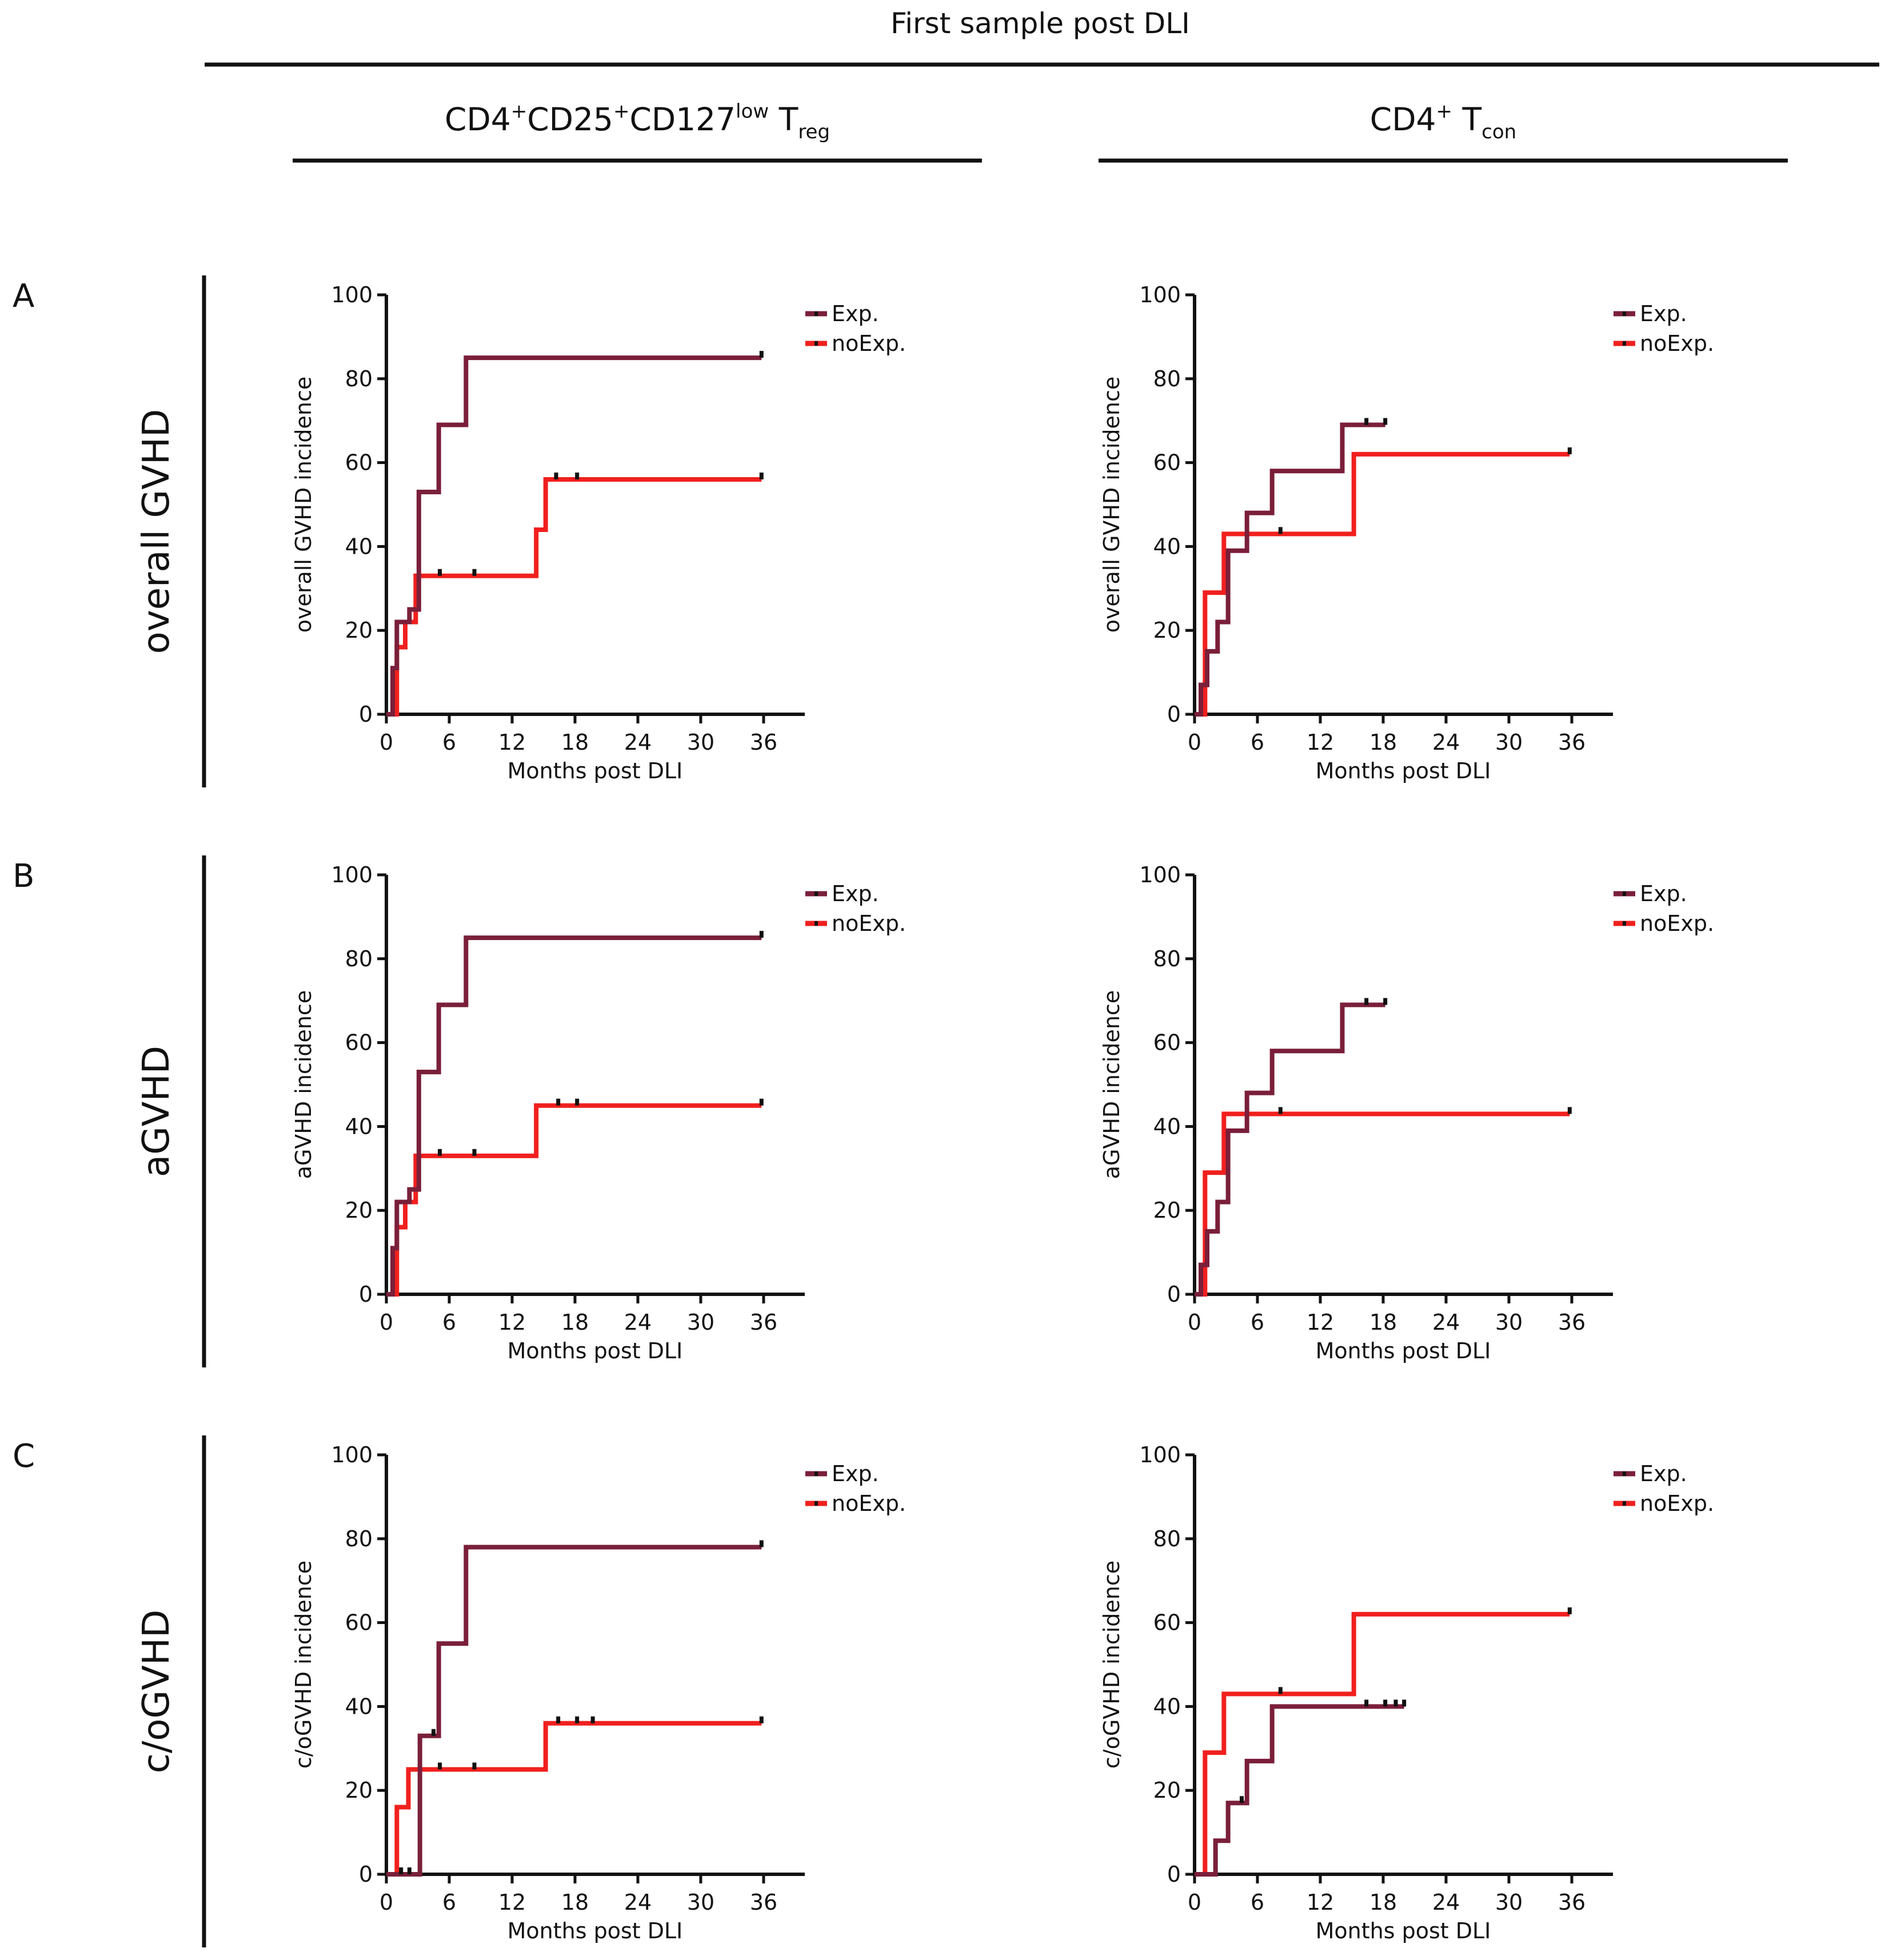 This screenshot has width=1885, height=1960. I want to click on column-title-part: reg, so click(814, 132).